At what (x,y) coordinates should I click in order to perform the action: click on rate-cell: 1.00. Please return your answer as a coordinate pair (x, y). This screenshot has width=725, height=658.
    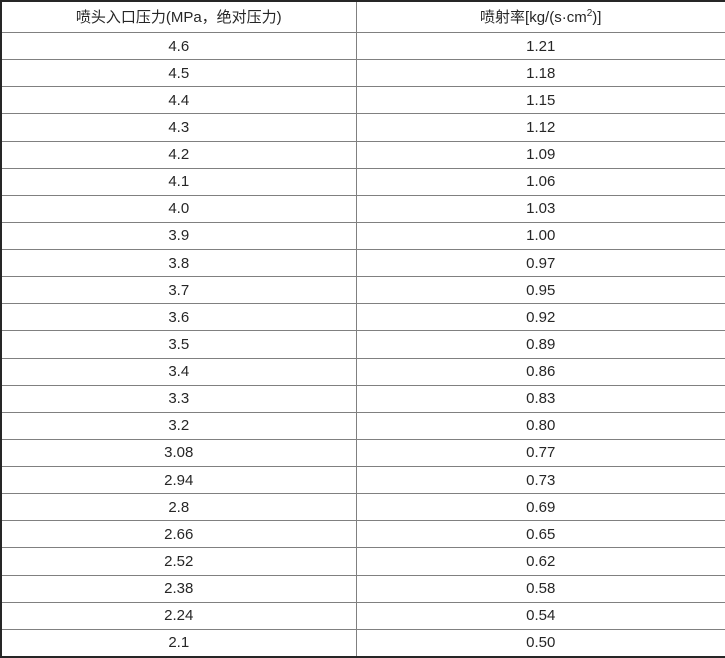
    Looking at the image, I should click on (540, 236).